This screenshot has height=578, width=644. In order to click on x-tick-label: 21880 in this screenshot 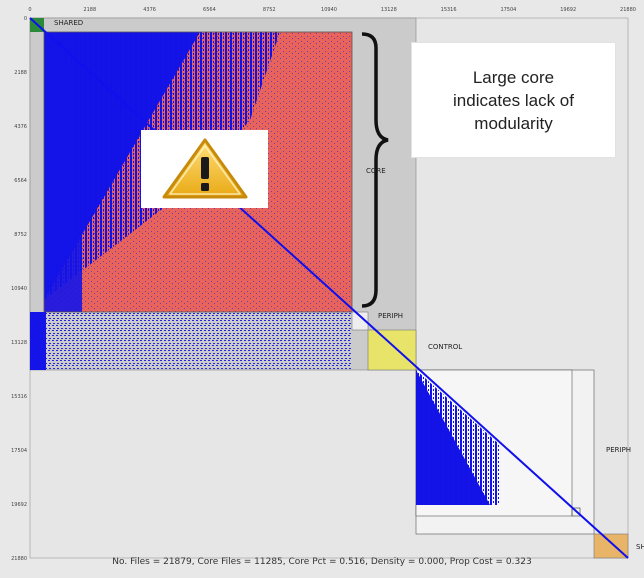, I will do `click(628, 10)`.